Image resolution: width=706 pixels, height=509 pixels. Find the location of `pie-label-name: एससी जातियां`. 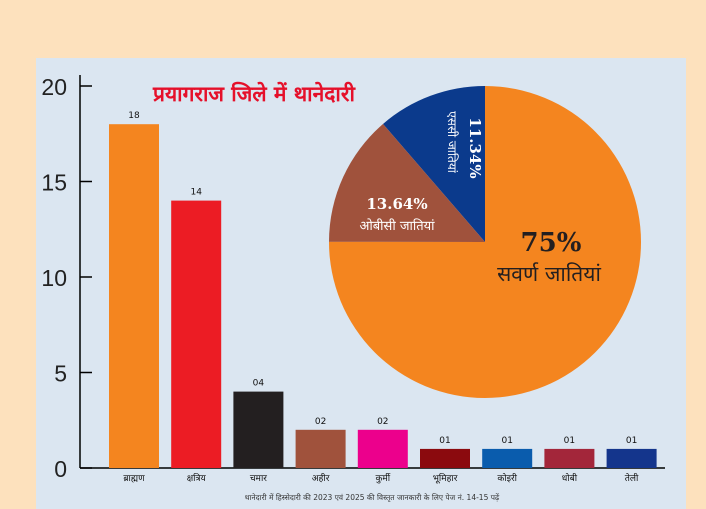

pie-label-name: एससी जातियां is located at coordinates (452, 142).